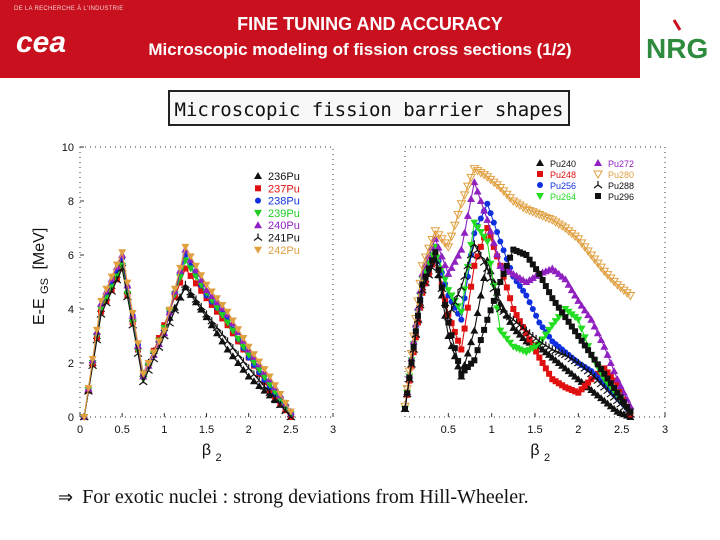 This screenshot has width=720, height=540. I want to click on legend-label: 241Pu, so click(284, 239).